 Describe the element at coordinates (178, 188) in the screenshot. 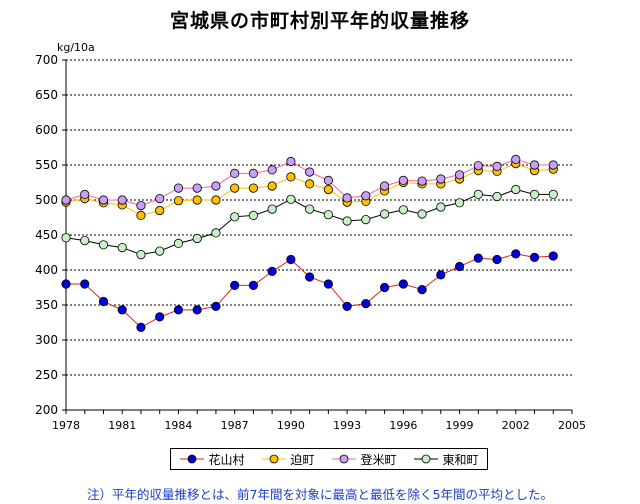

I see `point-s3-1984` at that location.